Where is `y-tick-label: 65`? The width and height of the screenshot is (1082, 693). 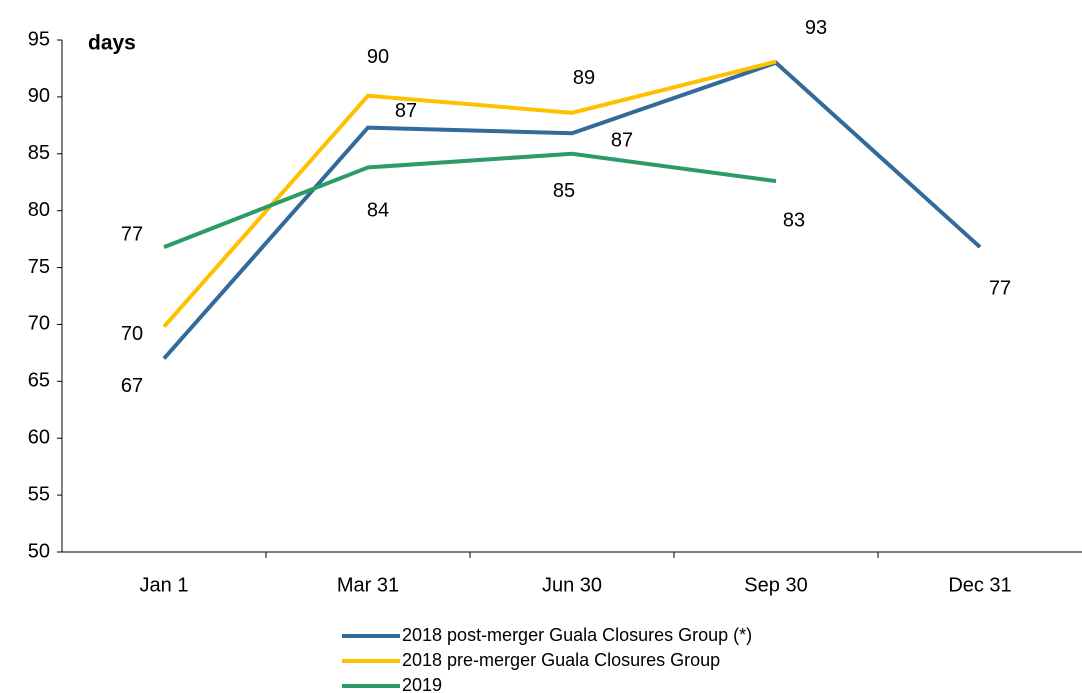 y-tick-label: 65 is located at coordinates (39, 381).